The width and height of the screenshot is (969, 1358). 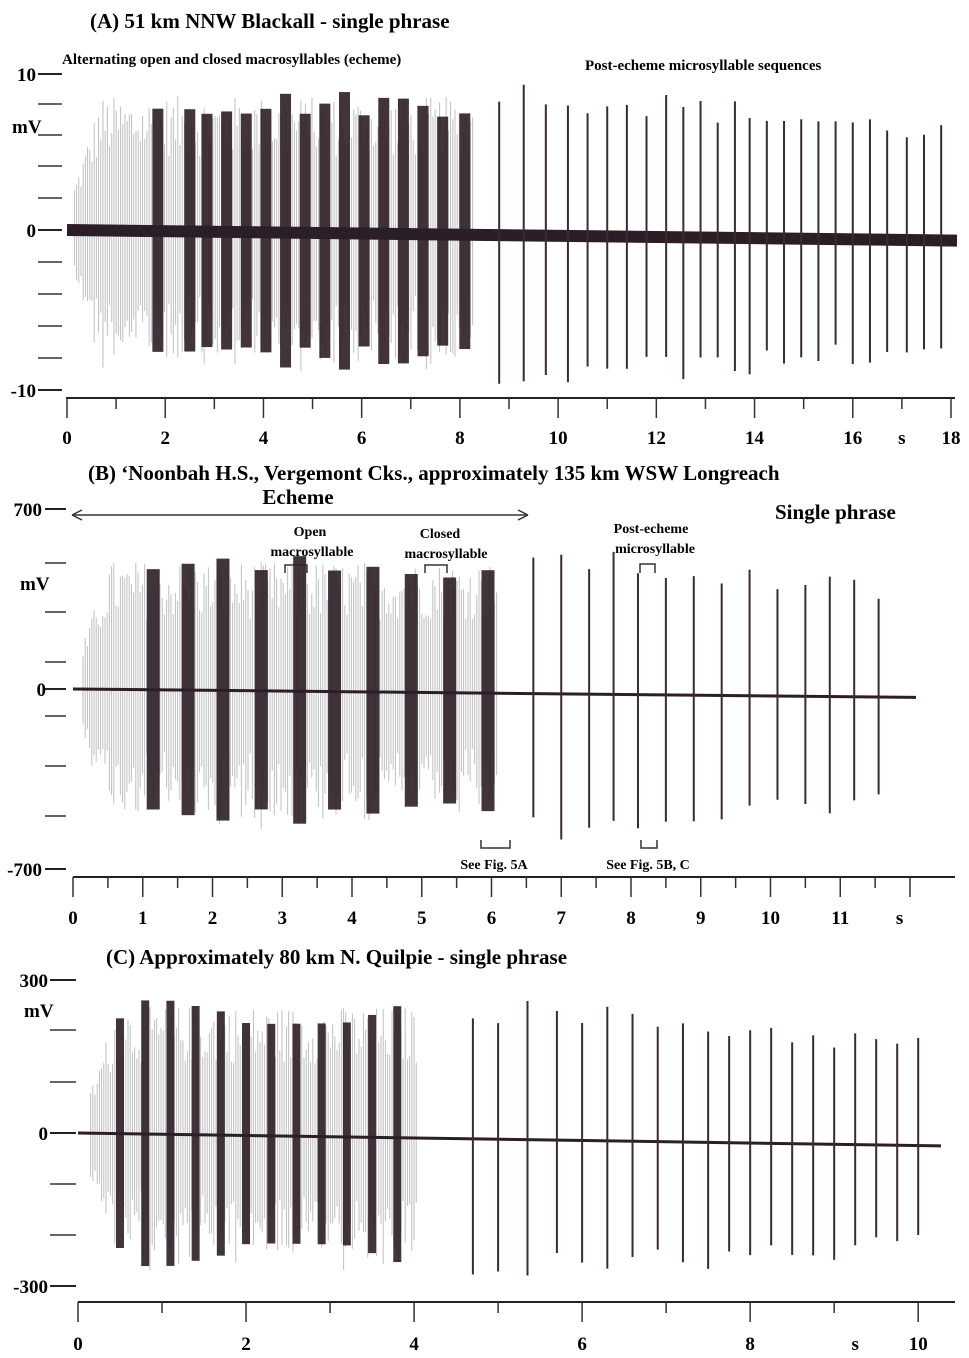 I want to click on closed-macrosyllable-bracket, so click(x=436, y=568).